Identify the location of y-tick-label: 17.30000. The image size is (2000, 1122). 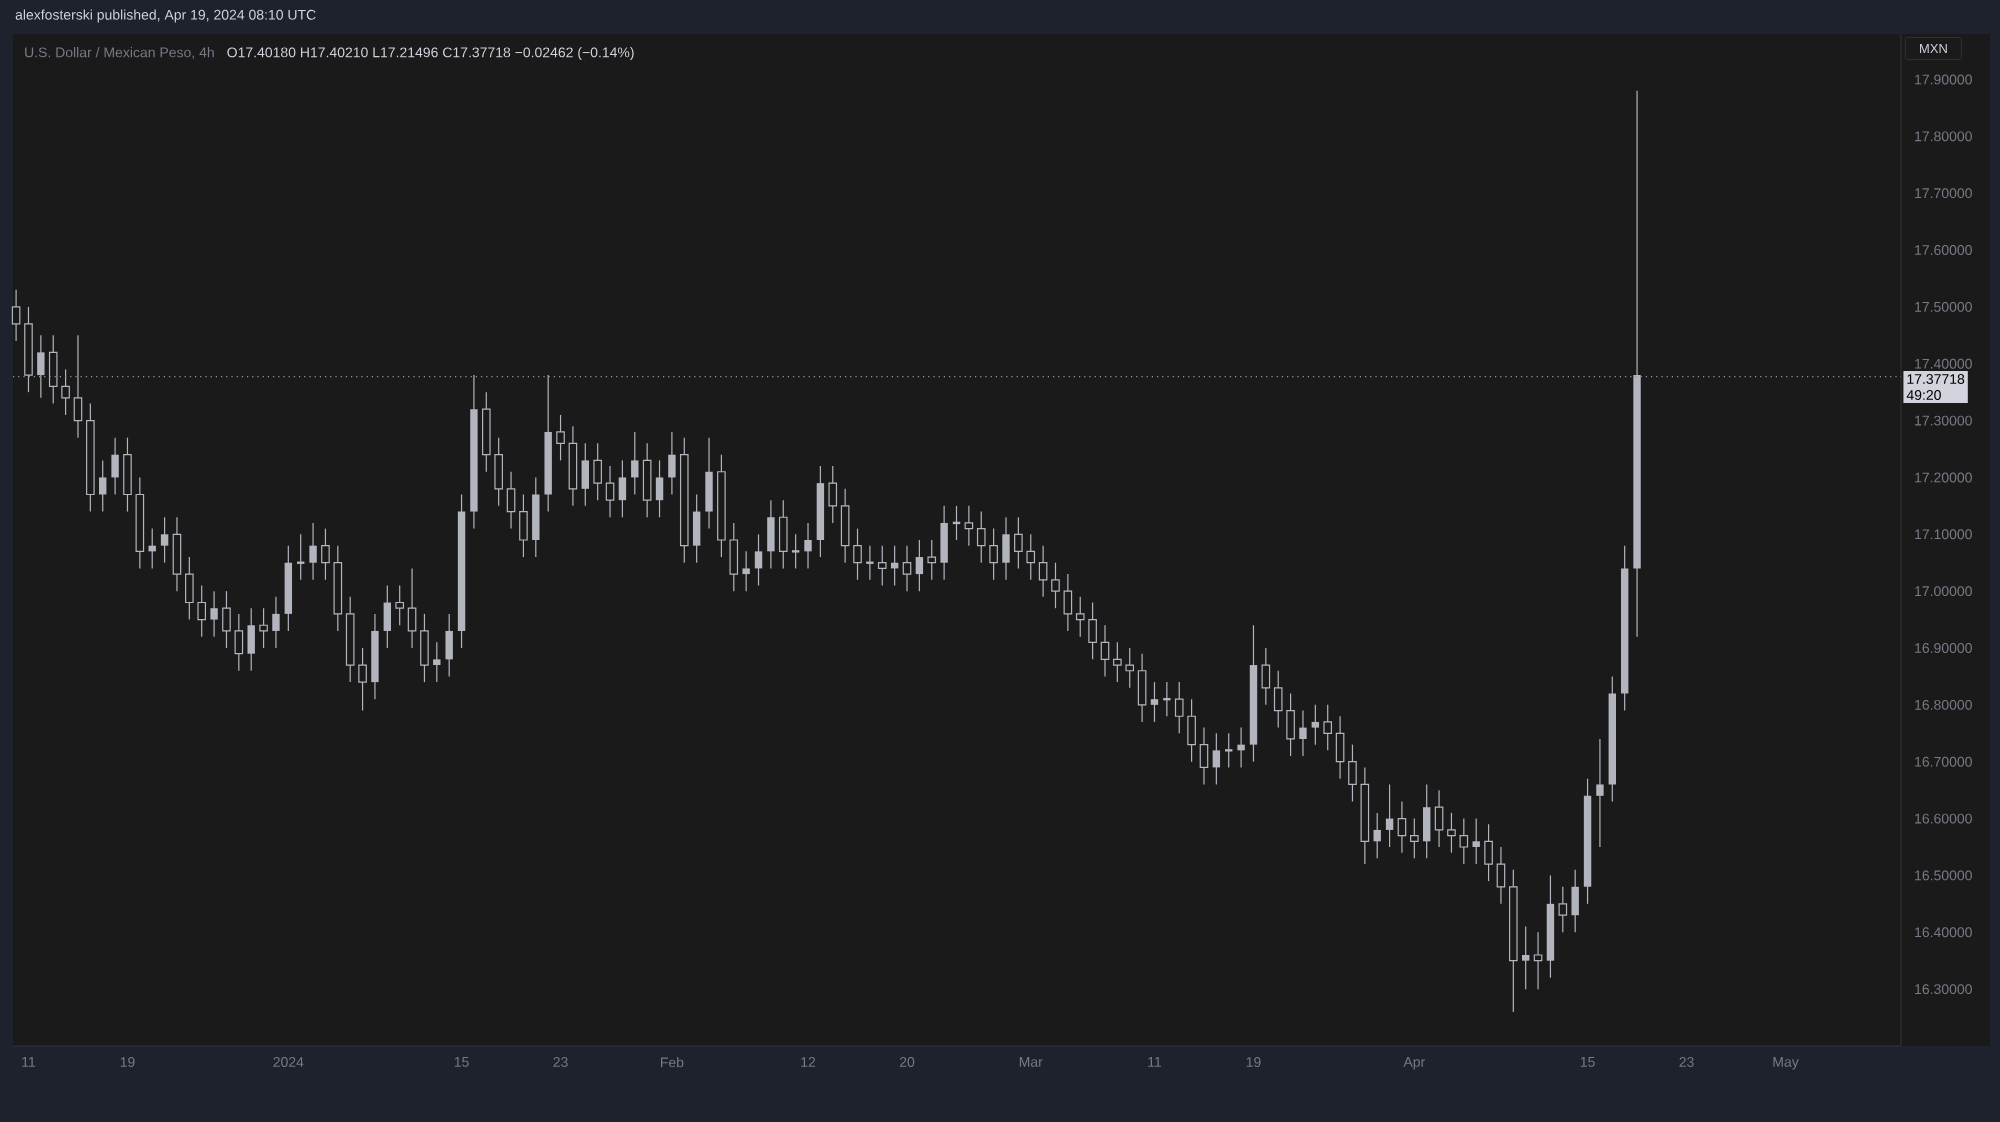
(1943, 420).